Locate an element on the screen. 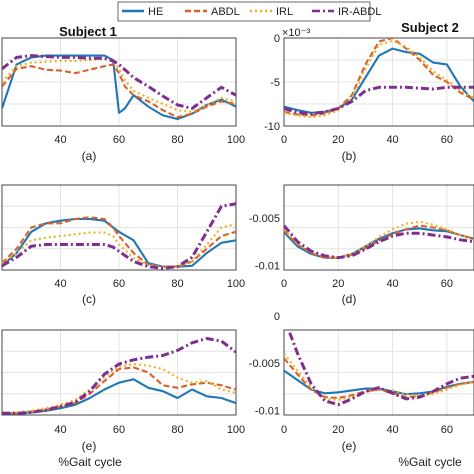 Image resolution: width=474 pixels, height=474 pixels. legend-label-he: HE is located at coordinates (155, 12).